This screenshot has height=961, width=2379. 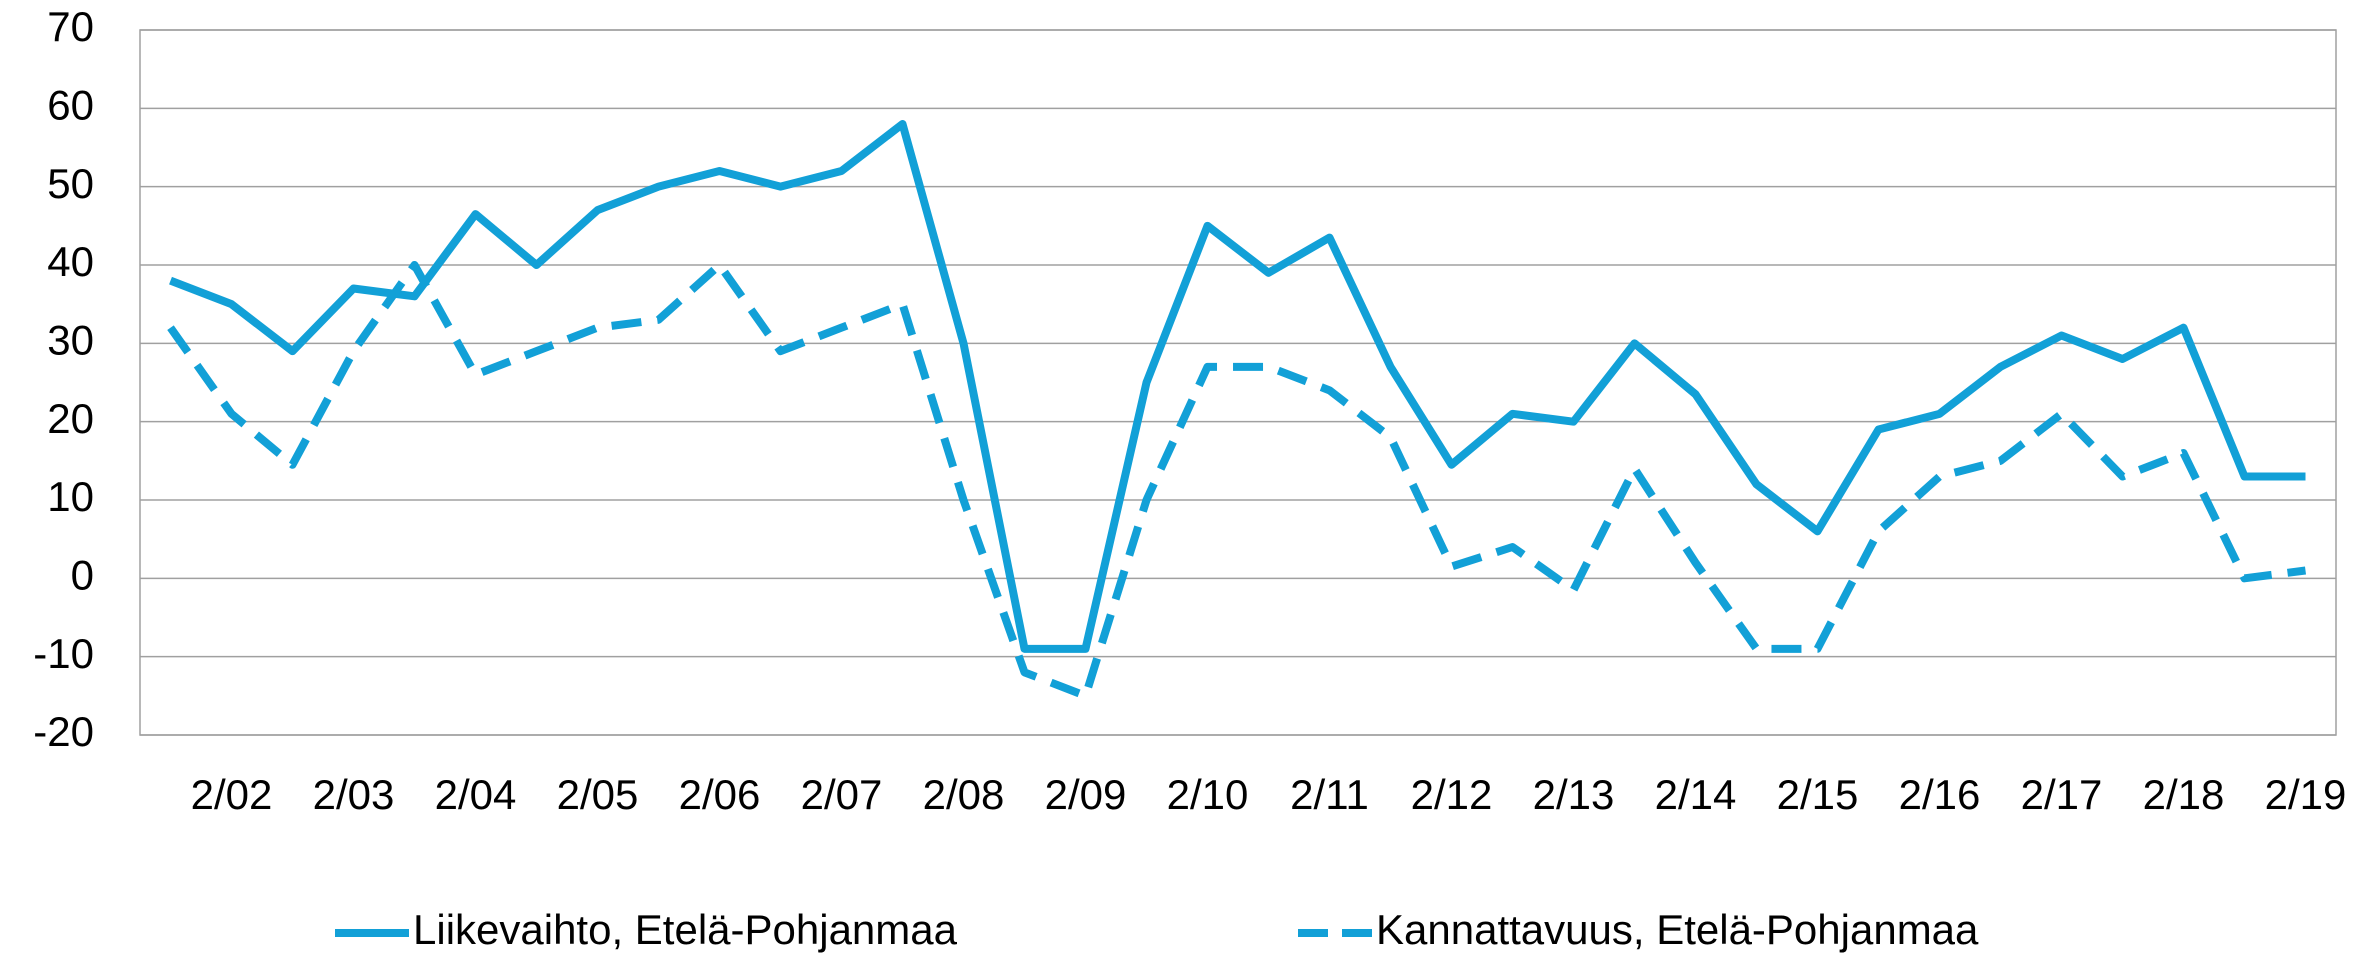 I want to click on y-tick-label: 0, so click(x=82, y=574).